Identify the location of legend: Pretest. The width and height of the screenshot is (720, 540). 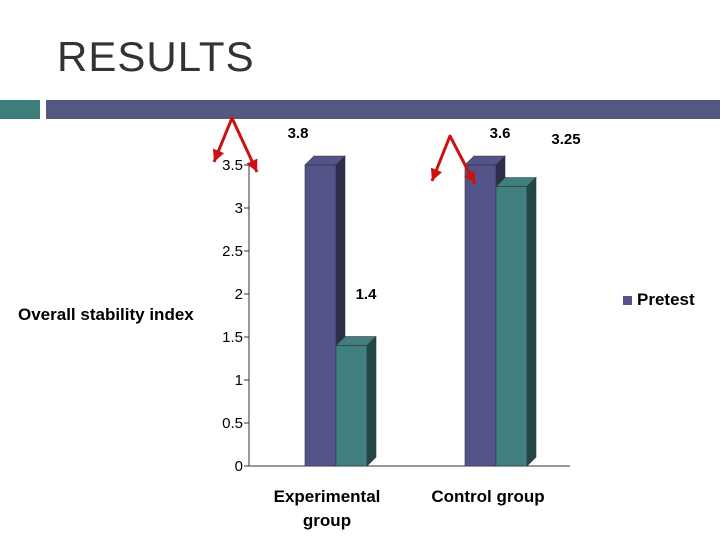
(659, 300).